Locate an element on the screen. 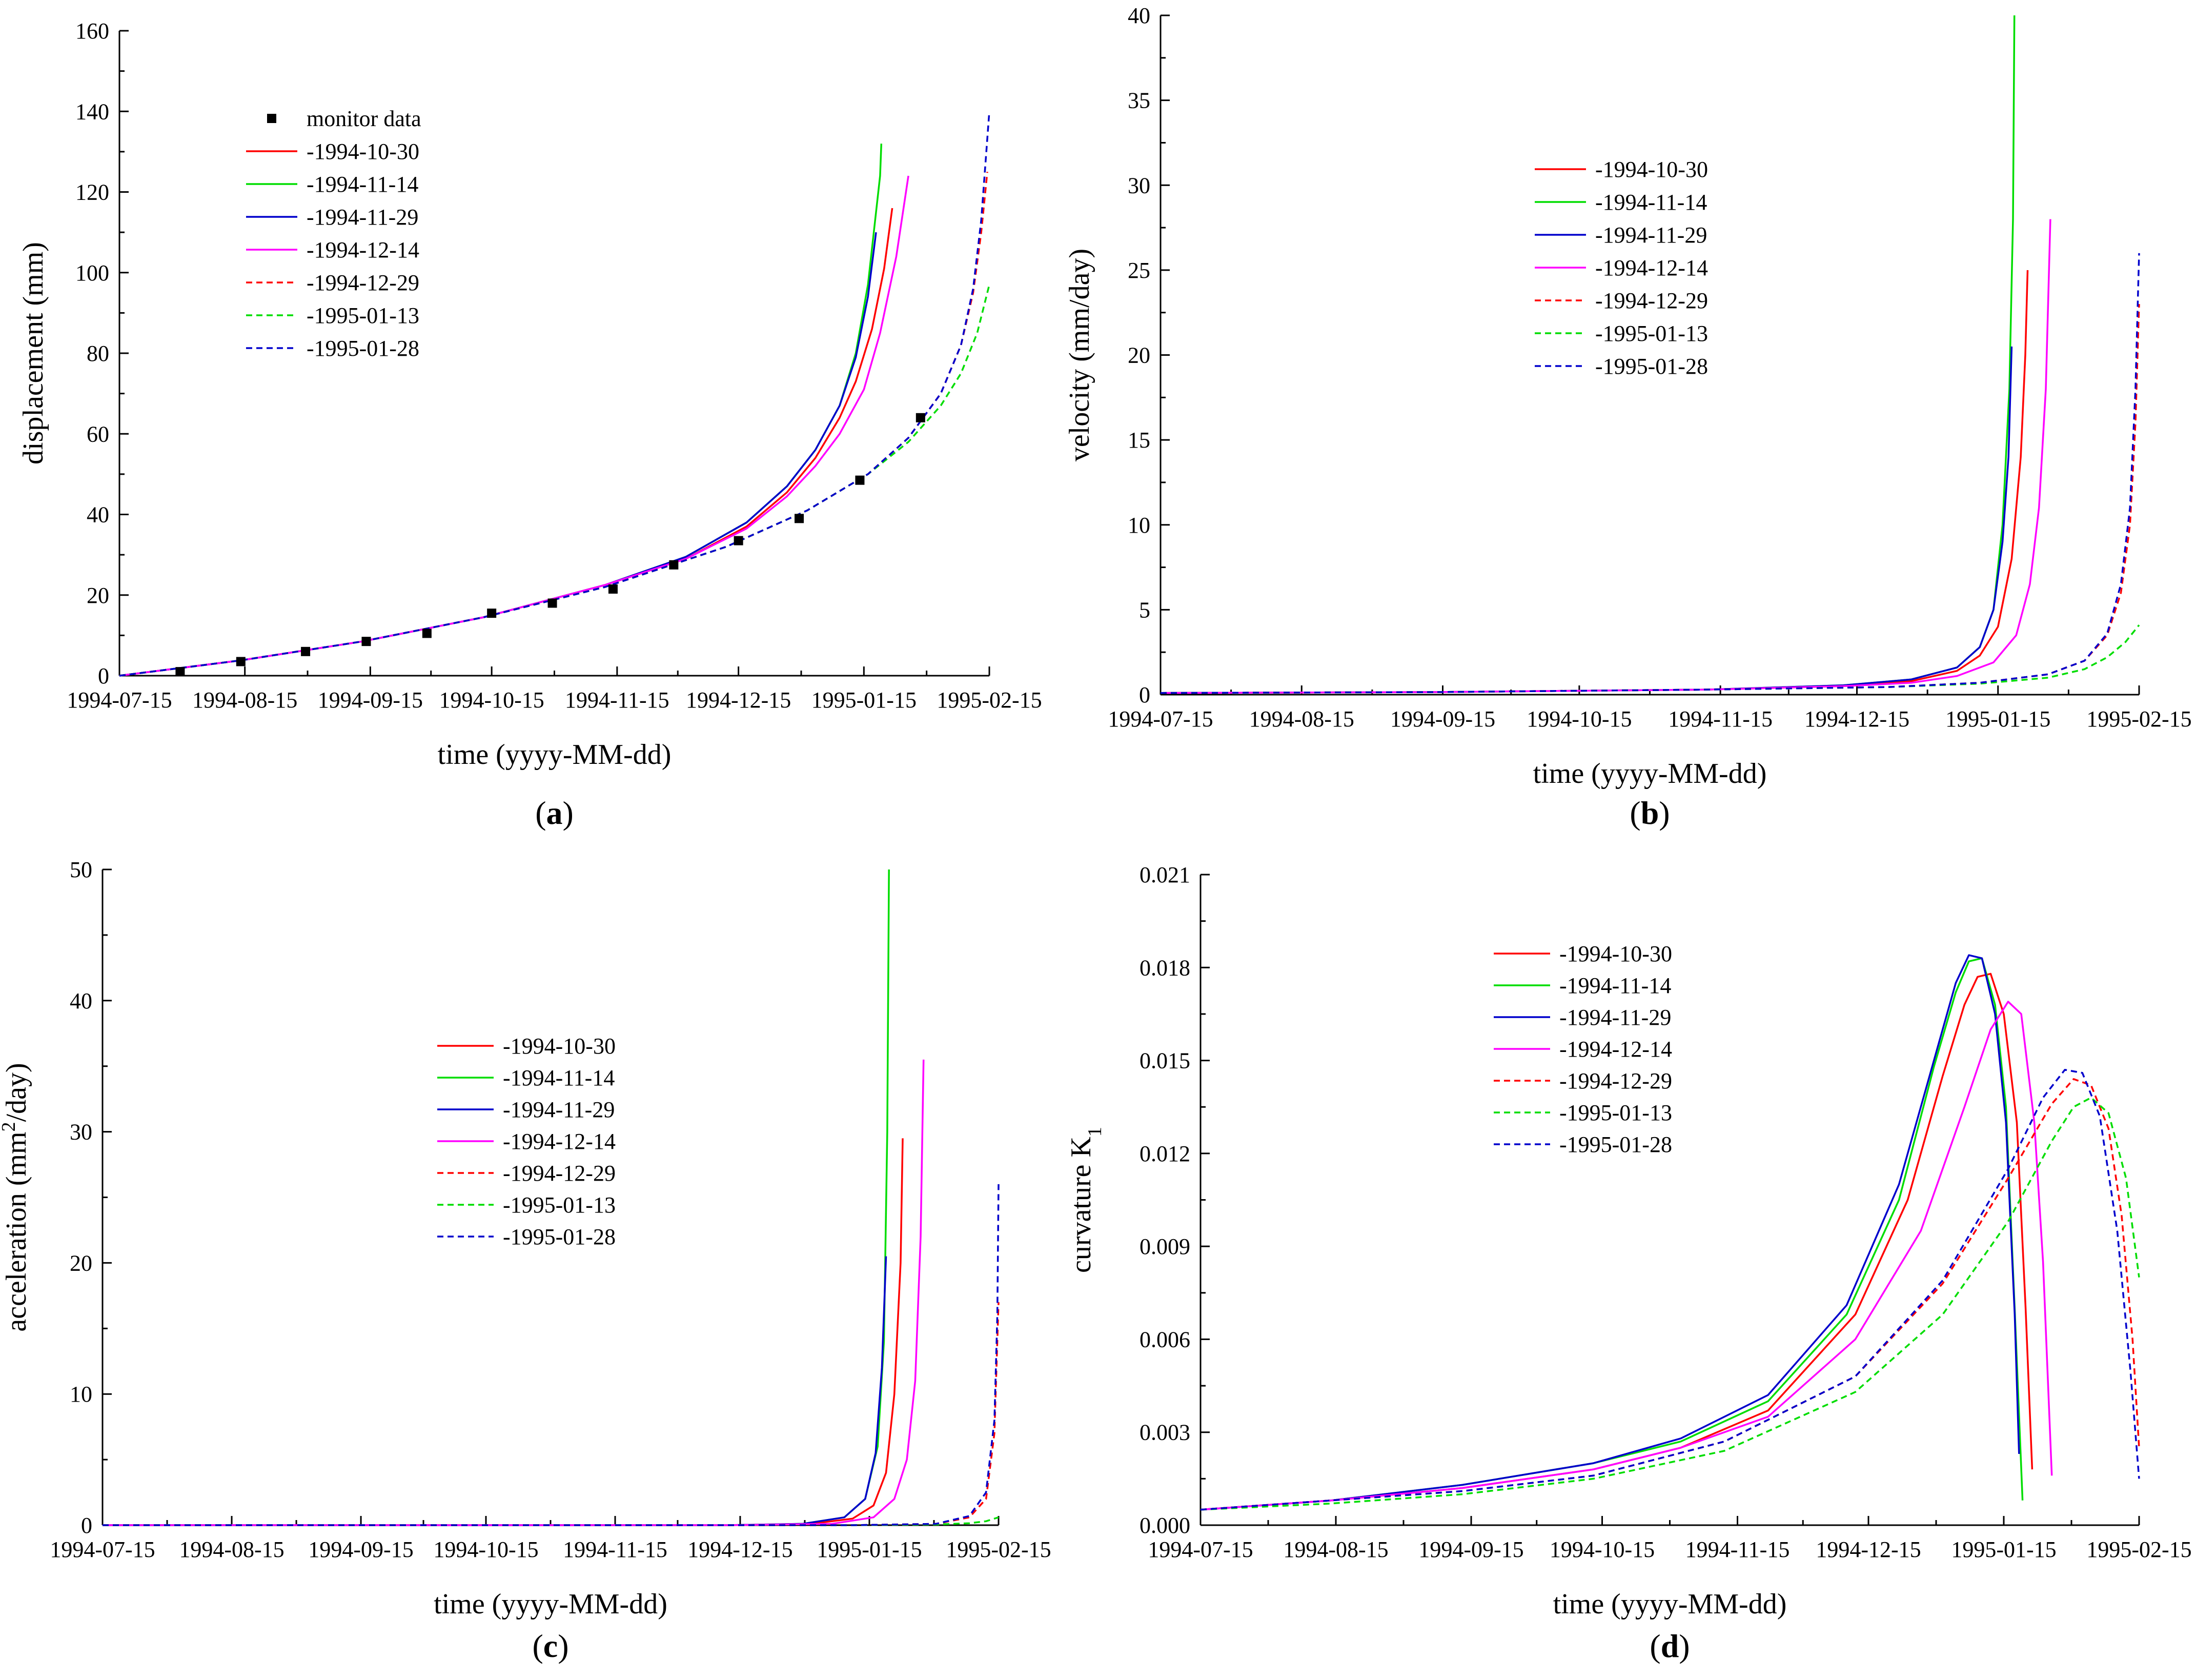 The image size is (2196, 1680). y-tick-label: 0.018 is located at coordinates (1165, 967).